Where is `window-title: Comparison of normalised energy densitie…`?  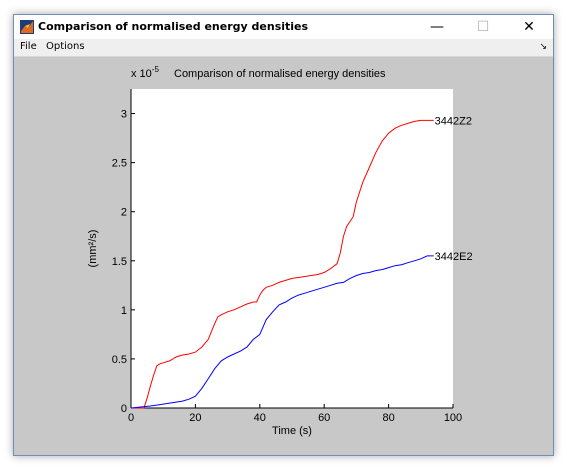 window-title: Comparison of normalised energy densitie… is located at coordinates (173, 26).